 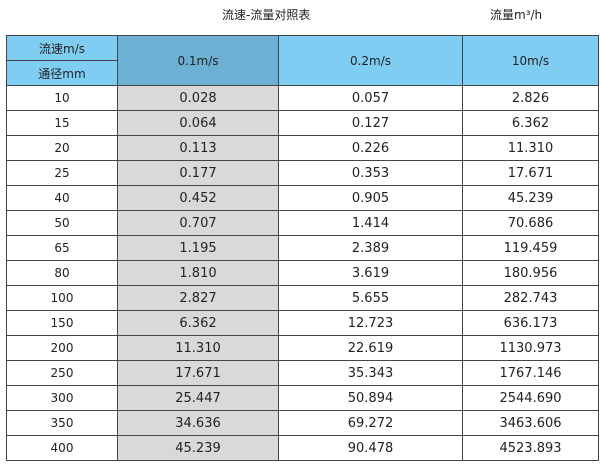 I want to click on table-row: 10 0.028 0.057 2.826, so click(x=302, y=98).